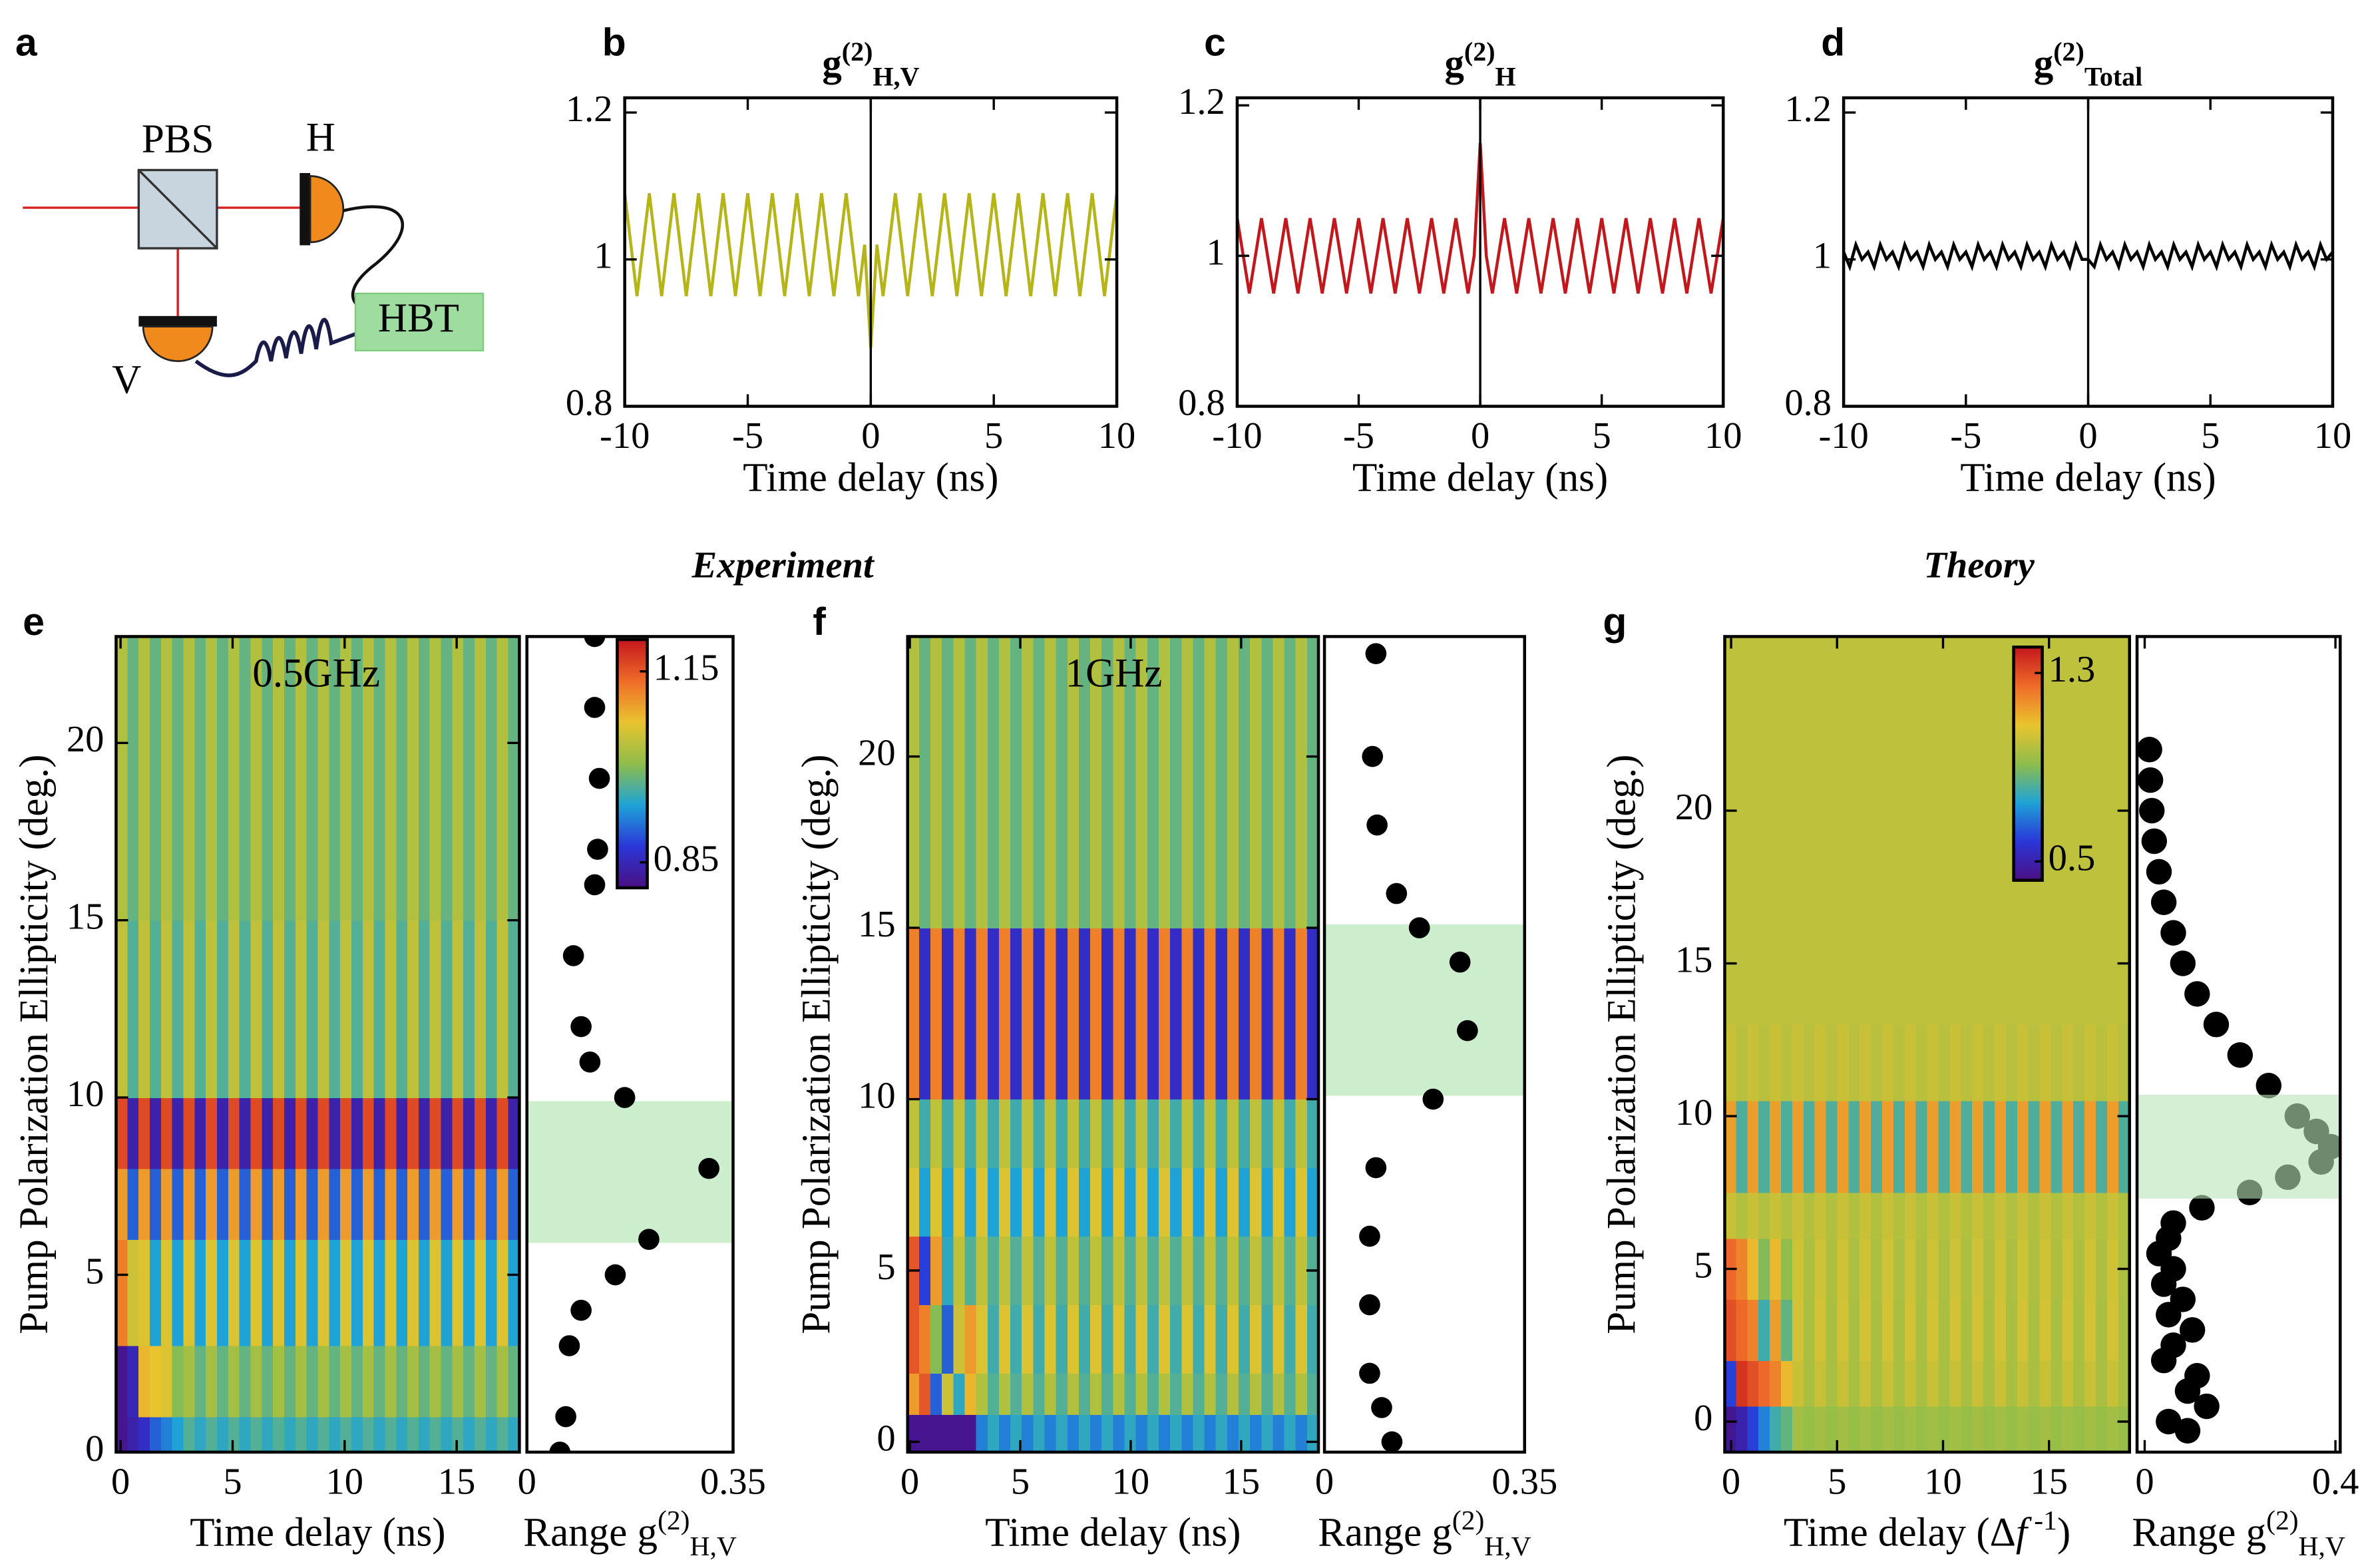  What do you see at coordinates (250, 212) in the screenshot?
I see `diagram: a PBS H V HBT` at bounding box center [250, 212].